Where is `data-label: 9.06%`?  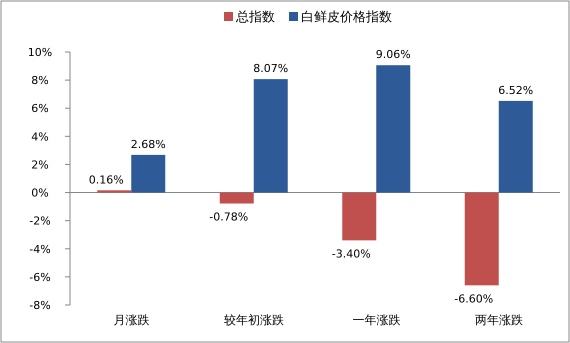
data-label: 9.06% is located at coordinates (393, 55).